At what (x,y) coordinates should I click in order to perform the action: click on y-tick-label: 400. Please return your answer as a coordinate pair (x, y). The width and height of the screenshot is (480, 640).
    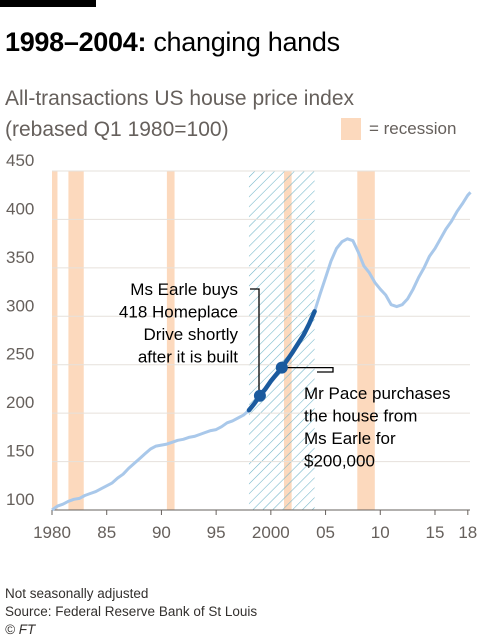
    Looking at the image, I should click on (20, 208).